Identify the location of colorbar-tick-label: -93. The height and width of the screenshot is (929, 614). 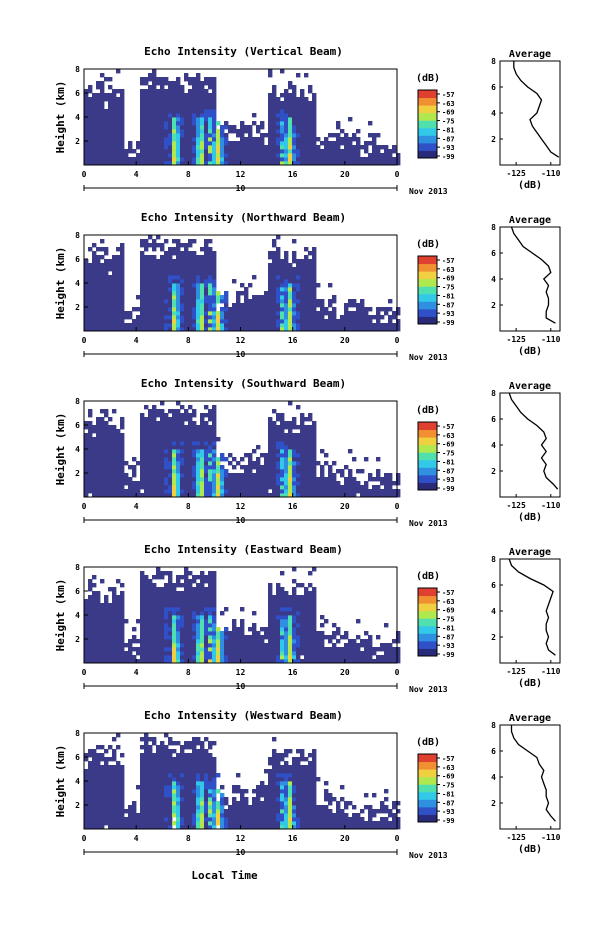
(448, 480).